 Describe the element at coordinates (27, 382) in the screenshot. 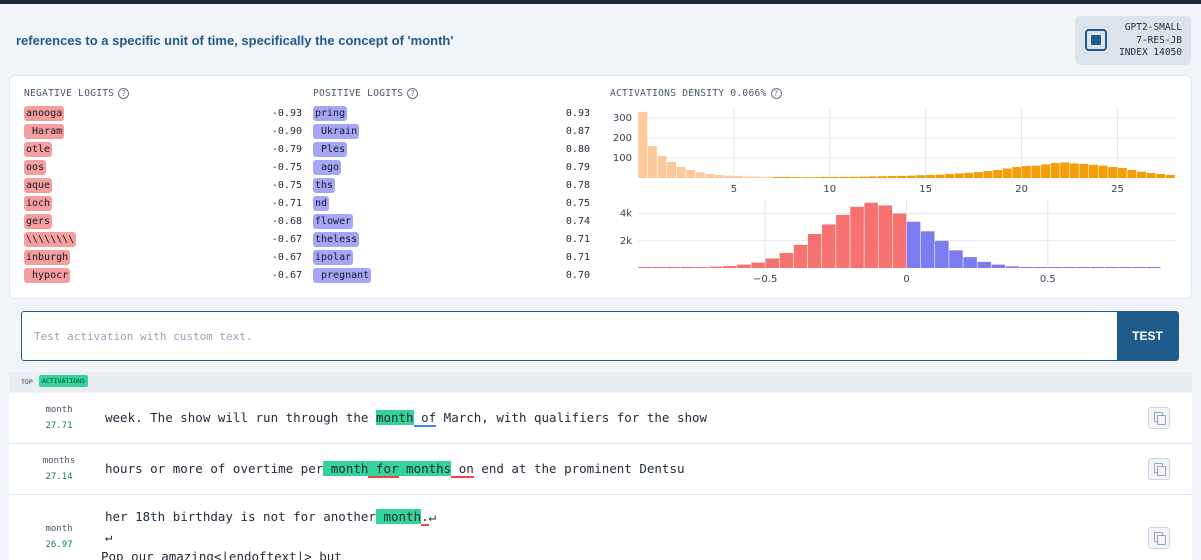

I see `section-label: TOP` at that location.